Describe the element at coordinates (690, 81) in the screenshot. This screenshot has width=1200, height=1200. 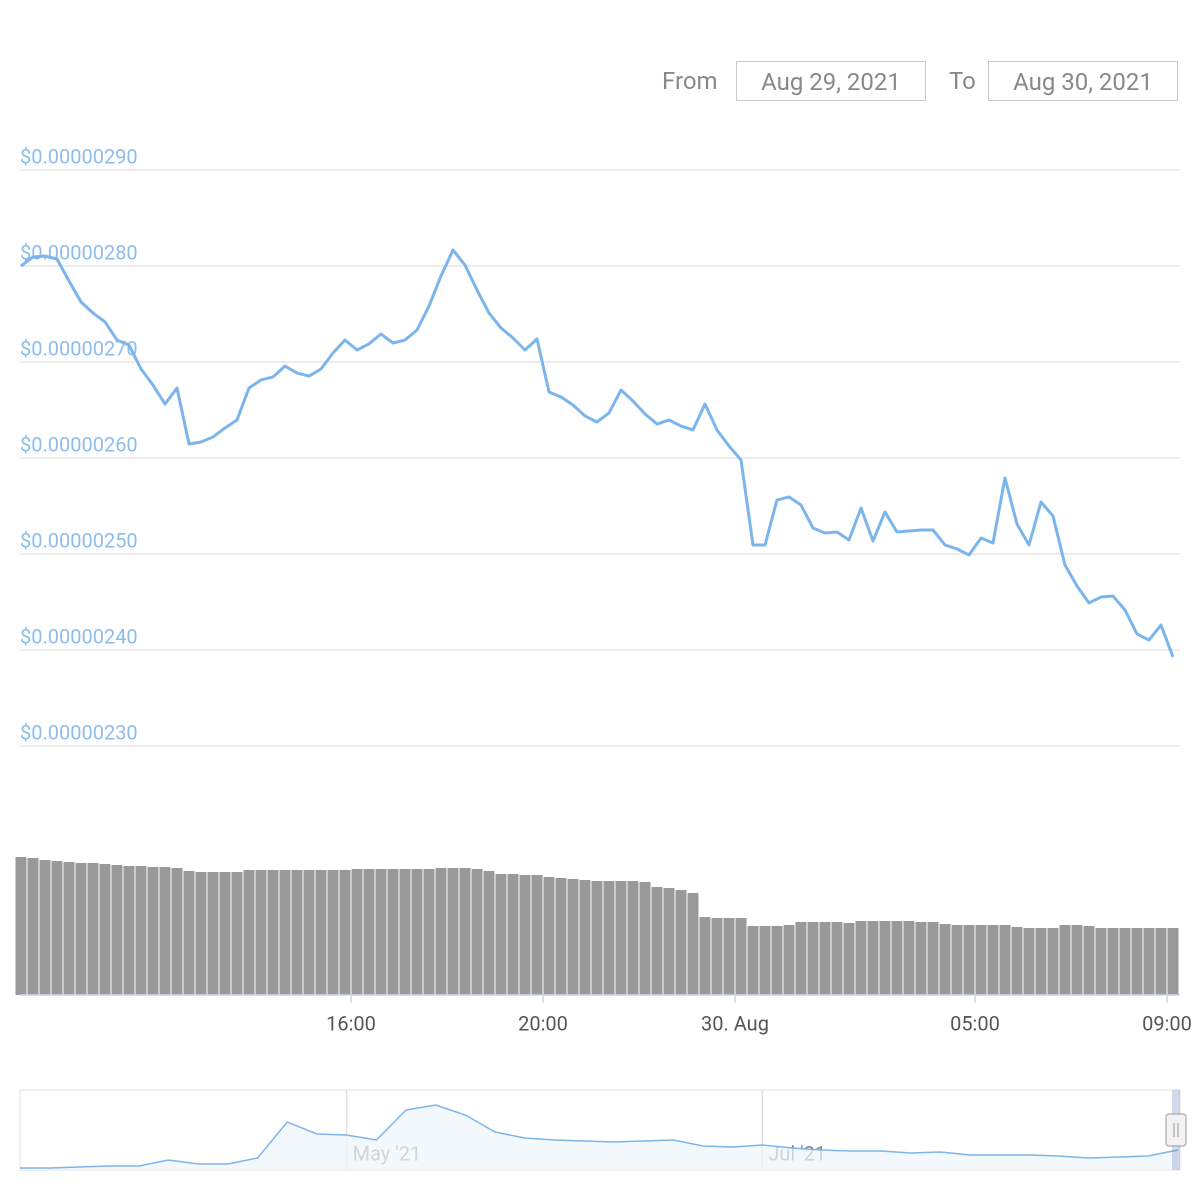
I see `from-label: From` at that location.